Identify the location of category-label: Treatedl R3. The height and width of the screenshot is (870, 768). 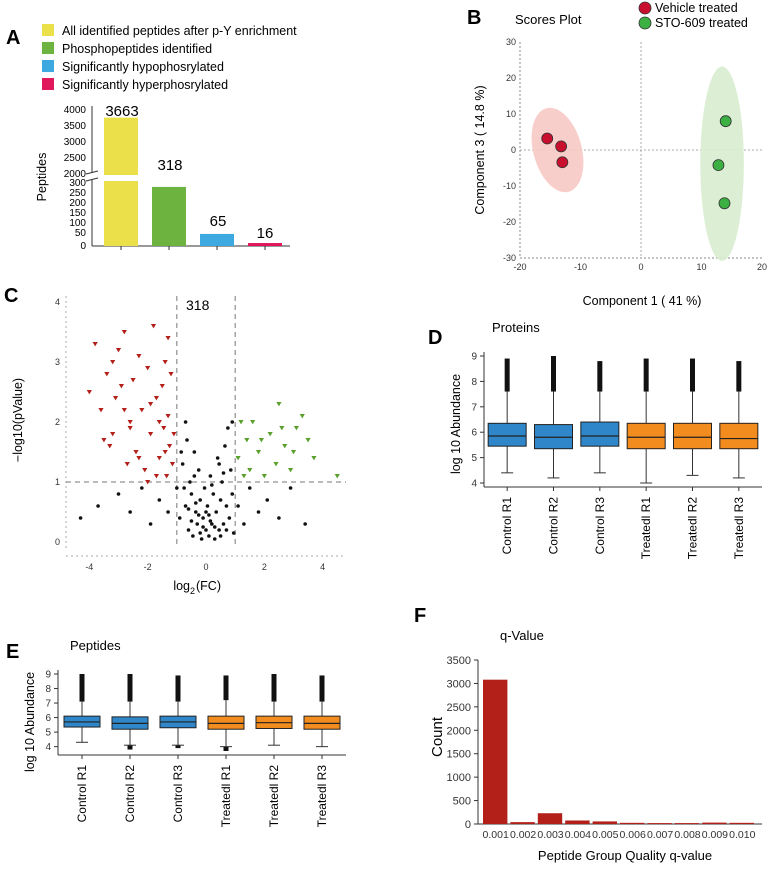
(739, 528).